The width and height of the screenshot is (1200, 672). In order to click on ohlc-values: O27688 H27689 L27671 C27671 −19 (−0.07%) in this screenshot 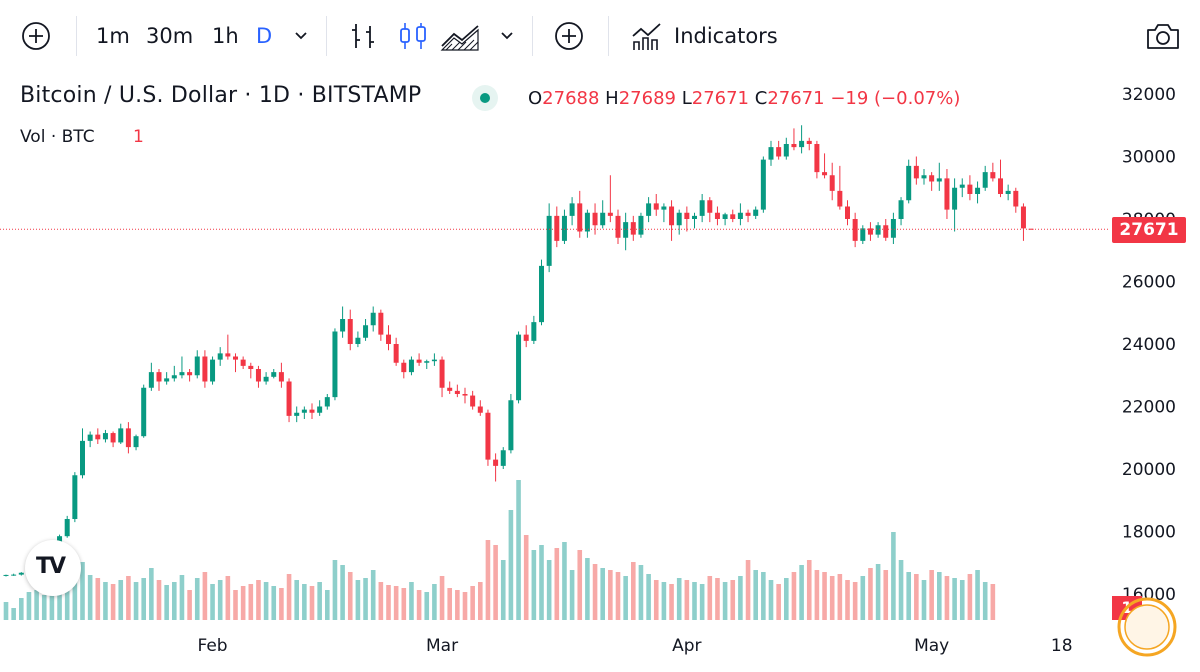, I will do `click(744, 98)`.